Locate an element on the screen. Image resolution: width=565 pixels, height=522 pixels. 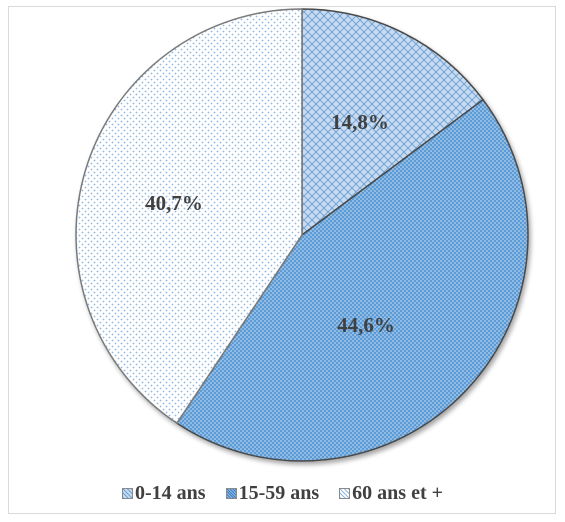
pie-data-label-1: 14,8% is located at coordinates (360, 122).